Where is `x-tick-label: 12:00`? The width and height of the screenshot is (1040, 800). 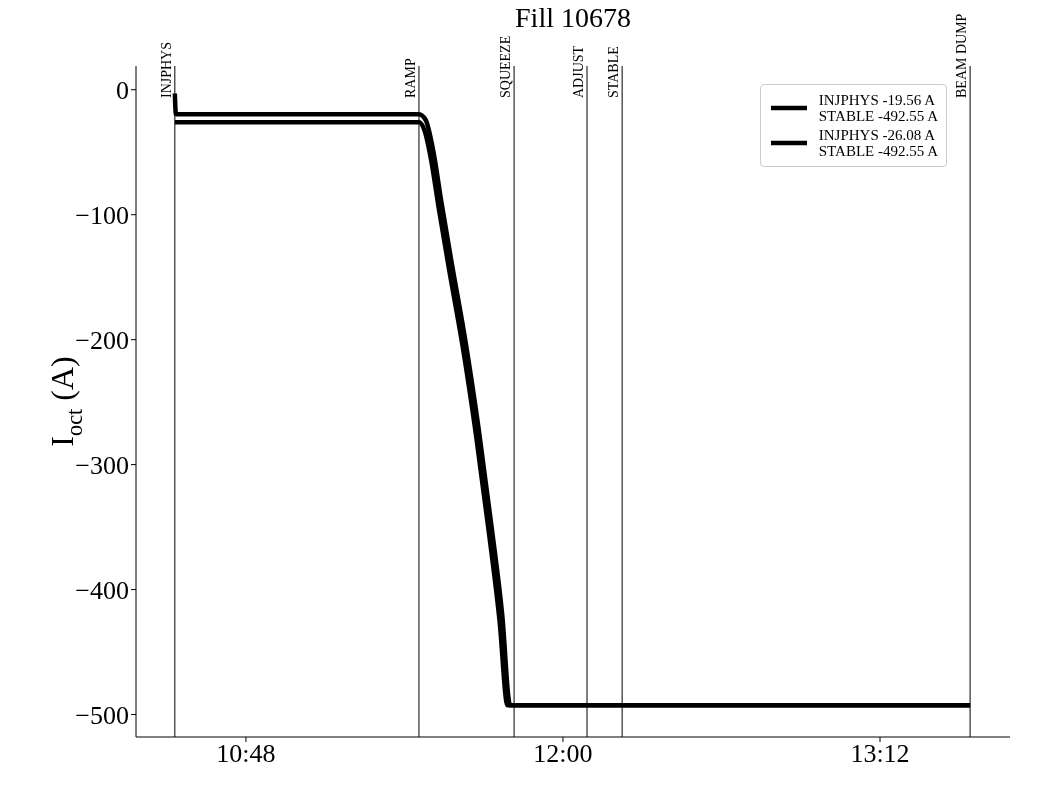 x-tick-label: 12:00 is located at coordinates (563, 754).